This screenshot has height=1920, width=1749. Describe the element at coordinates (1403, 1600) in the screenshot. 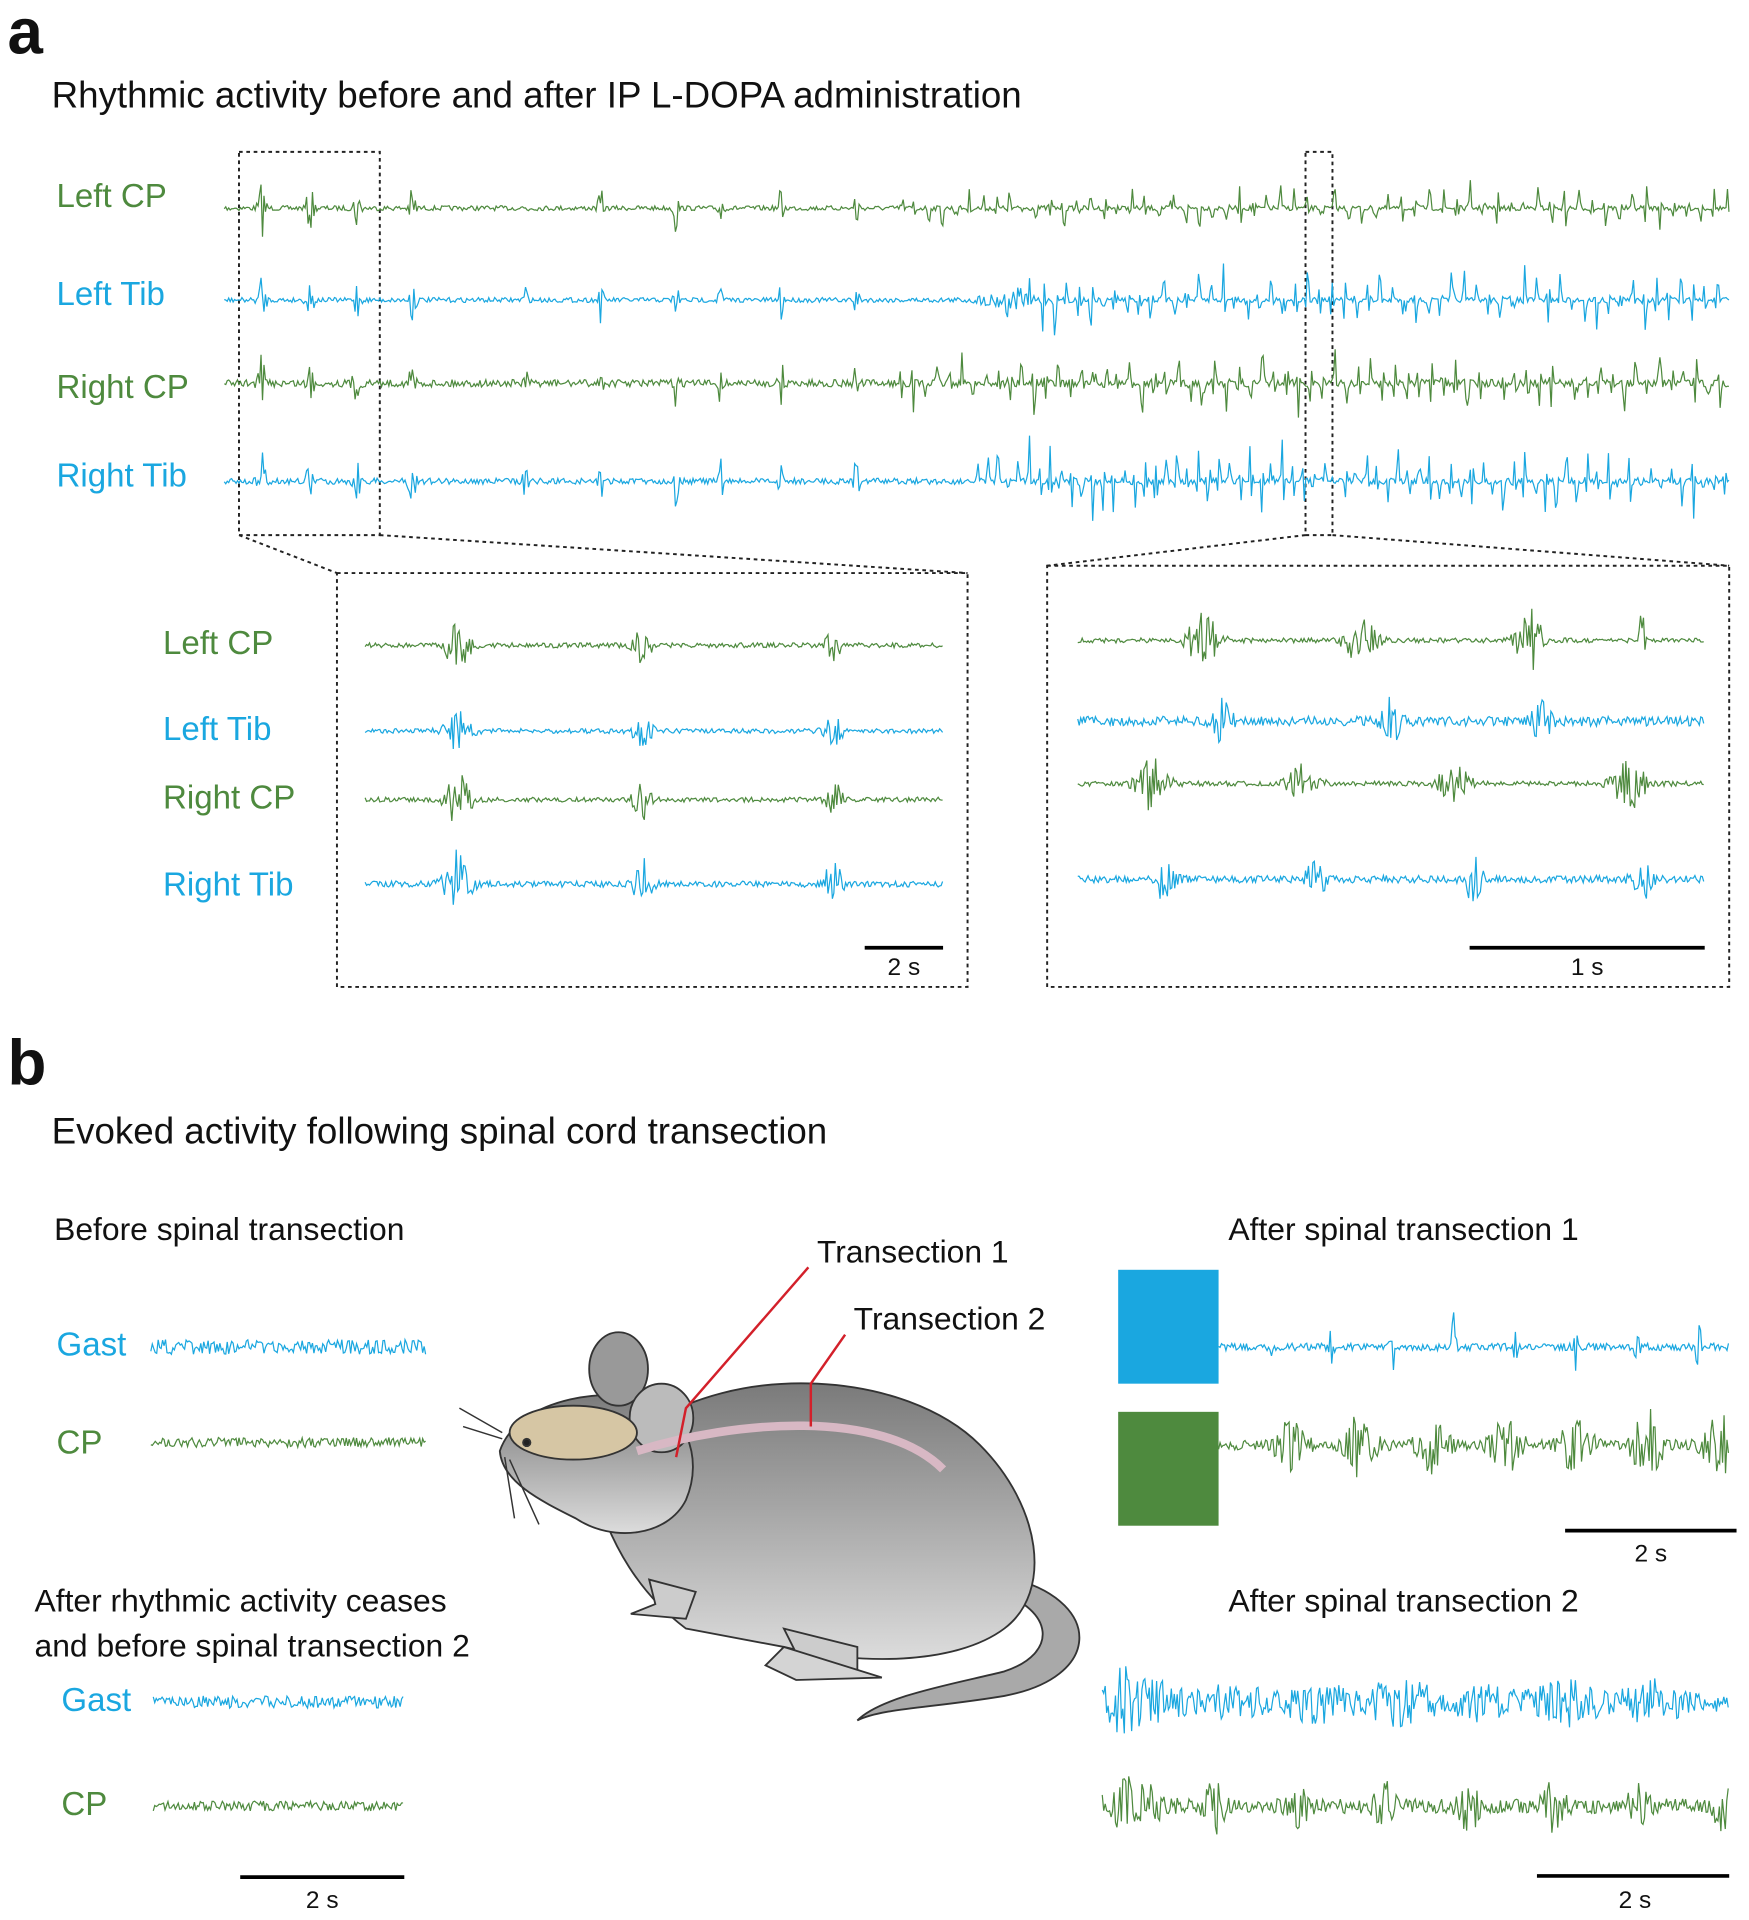

I see `section-title: After spinal transection 2` at that location.